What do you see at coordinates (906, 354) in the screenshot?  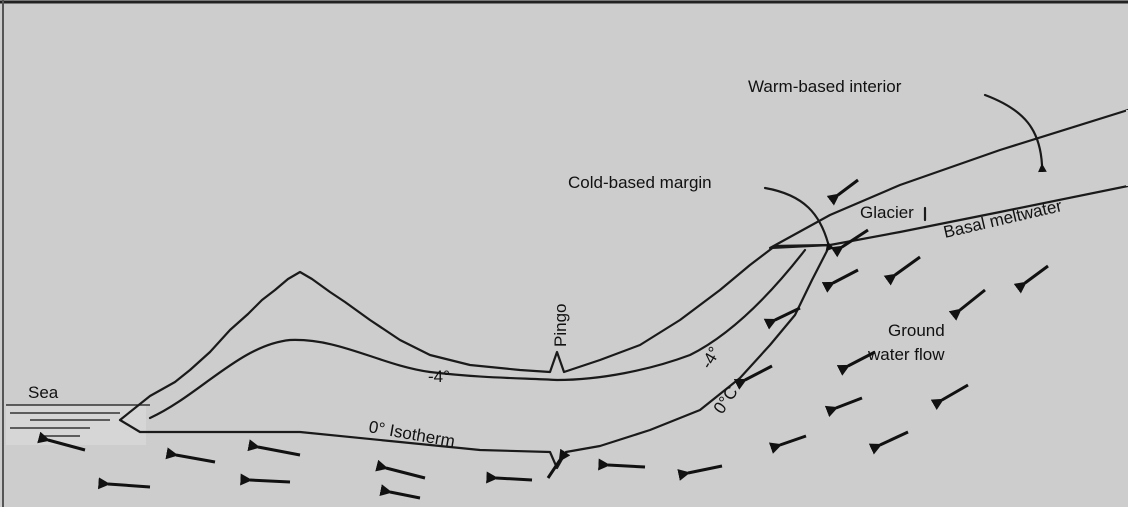 I see `label-water-flow: water flow` at bounding box center [906, 354].